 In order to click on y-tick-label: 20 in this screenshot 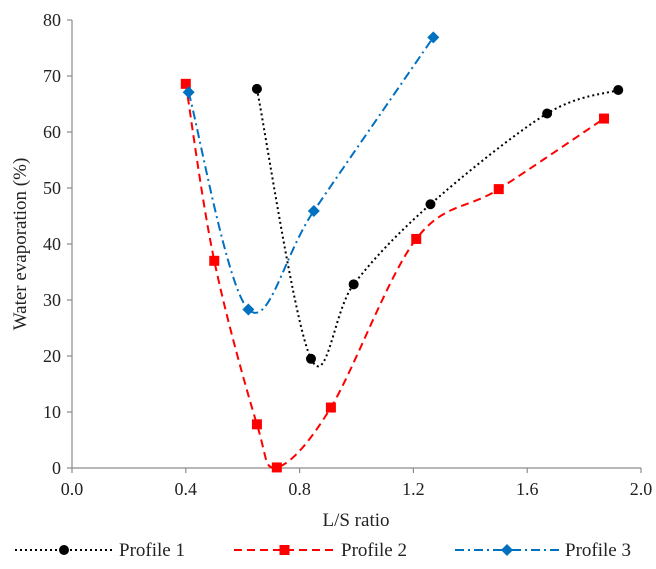, I will do `click(52, 356)`.